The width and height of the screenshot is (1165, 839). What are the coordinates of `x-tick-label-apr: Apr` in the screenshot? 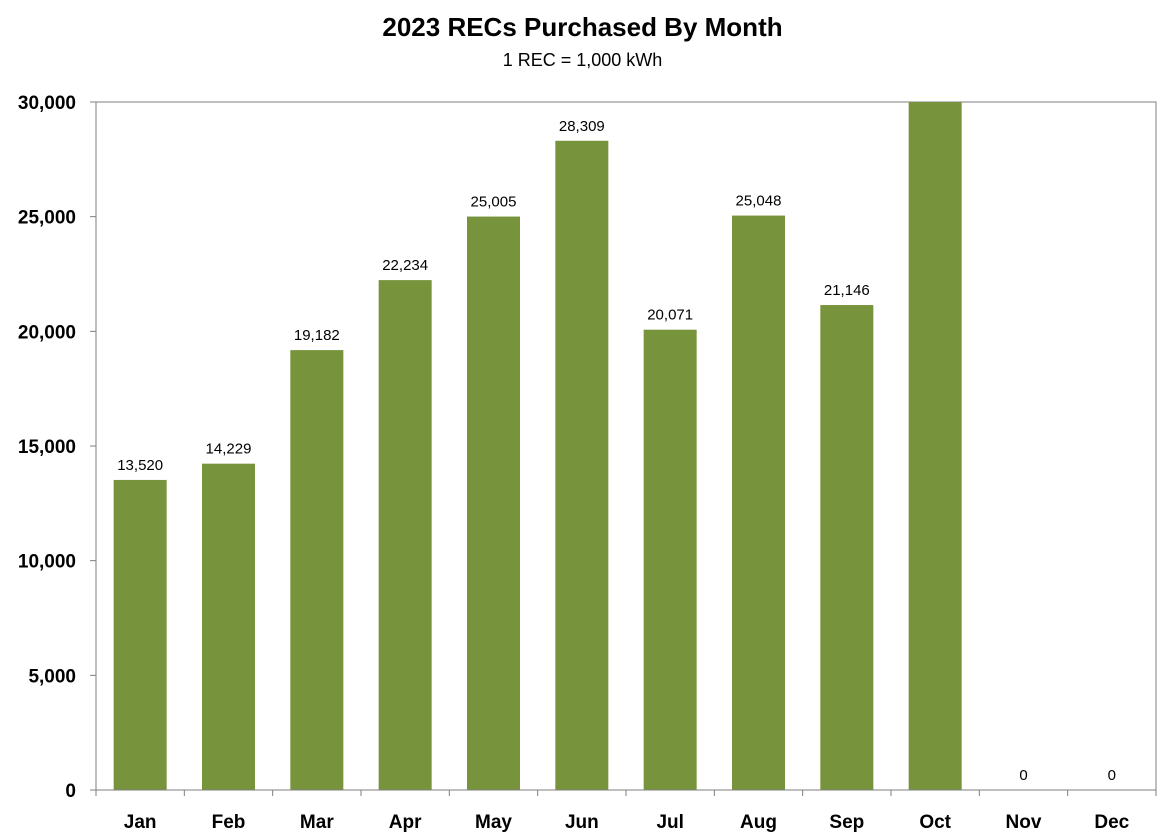 It's located at (405, 822).